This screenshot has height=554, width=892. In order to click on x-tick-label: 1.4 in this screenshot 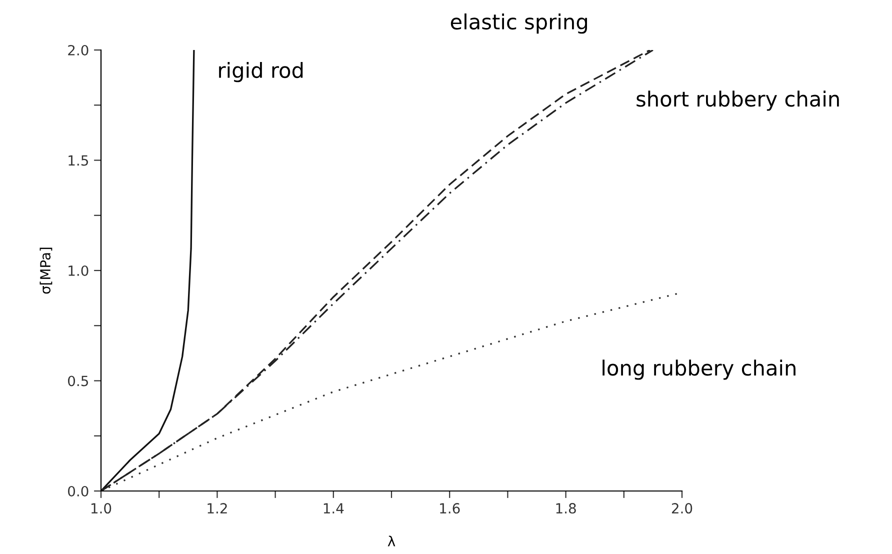, I will do `click(334, 508)`.